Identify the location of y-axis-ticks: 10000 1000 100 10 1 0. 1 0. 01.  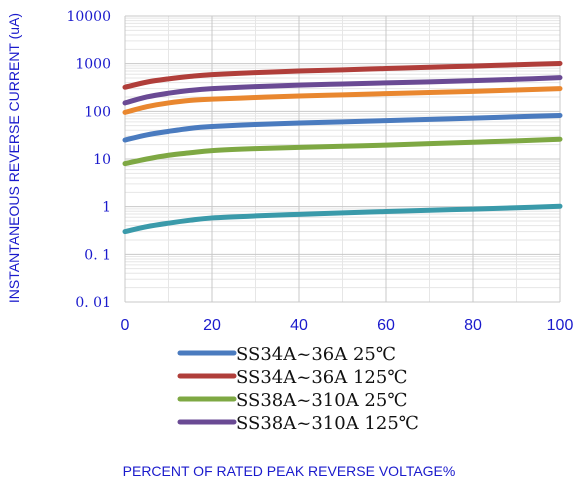
(88, 160).